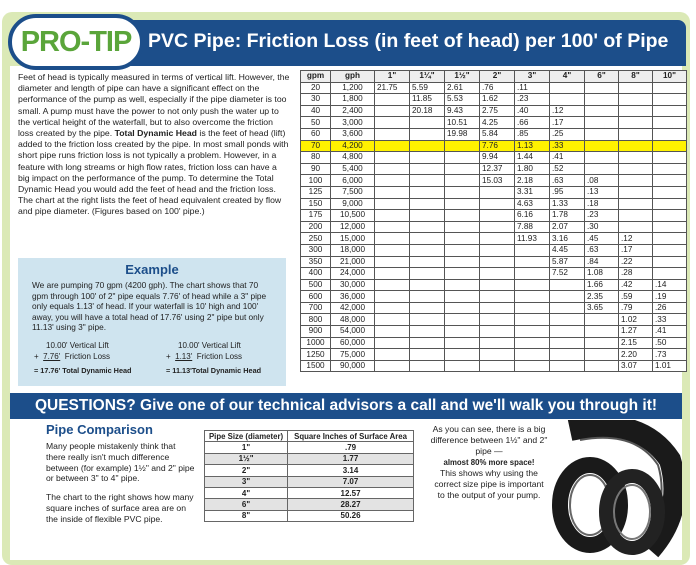 This screenshot has height=565, width=696. What do you see at coordinates (168, 356) in the screenshot?
I see `calc-op: +` at bounding box center [168, 356].